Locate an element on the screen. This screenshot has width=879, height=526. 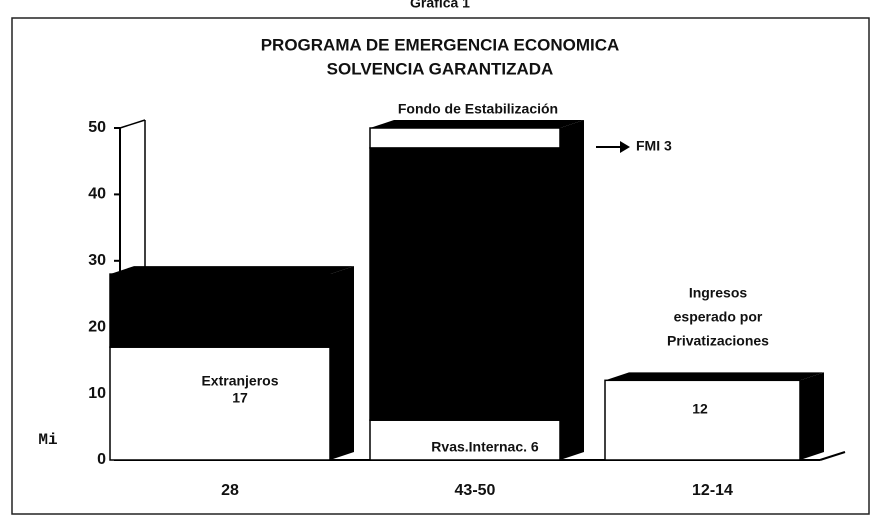
wall-top is located at coordinates (132, 124).